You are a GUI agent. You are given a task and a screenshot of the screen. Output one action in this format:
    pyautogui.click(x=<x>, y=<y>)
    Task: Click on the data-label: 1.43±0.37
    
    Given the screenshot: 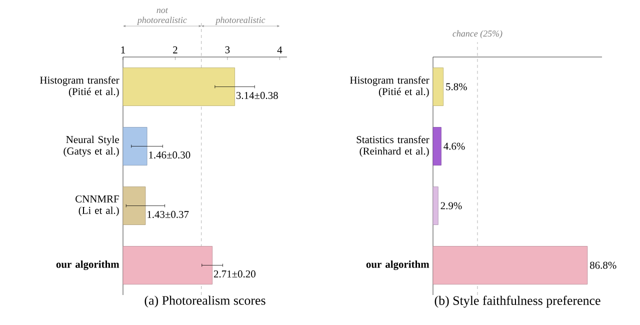 What is the action you would take?
    pyautogui.click(x=168, y=214)
    